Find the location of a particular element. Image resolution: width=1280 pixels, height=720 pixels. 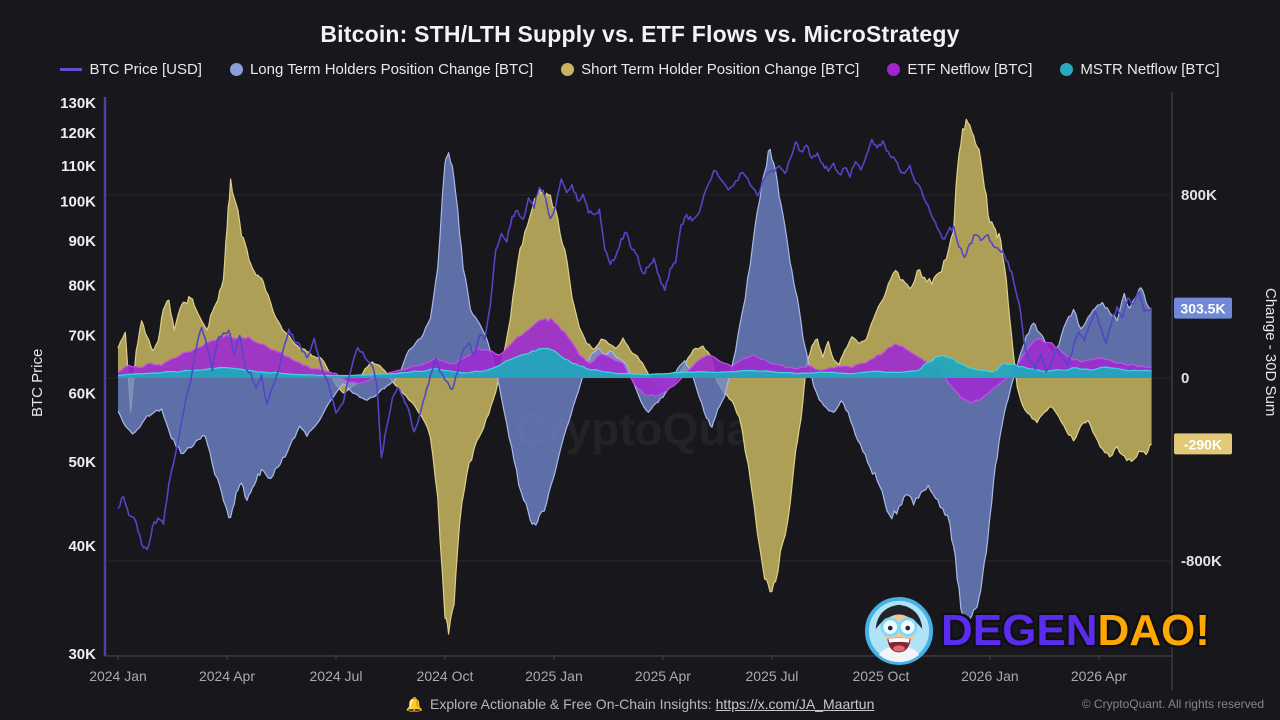

degendao-wordmark: DEGENDAO! is located at coordinates (1075, 631).